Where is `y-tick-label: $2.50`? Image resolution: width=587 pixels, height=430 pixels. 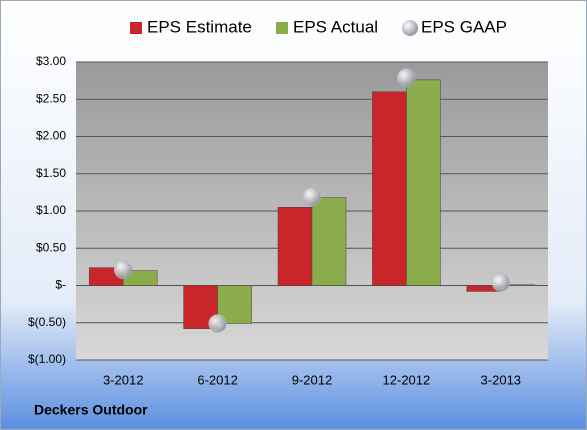
y-tick-label: $2.50 is located at coordinates (51, 98).